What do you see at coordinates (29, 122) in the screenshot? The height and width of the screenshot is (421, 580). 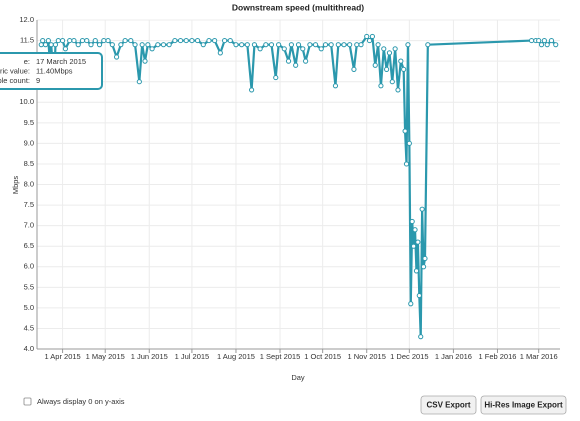 I see `y-tick-label: 9.5` at bounding box center [29, 122].